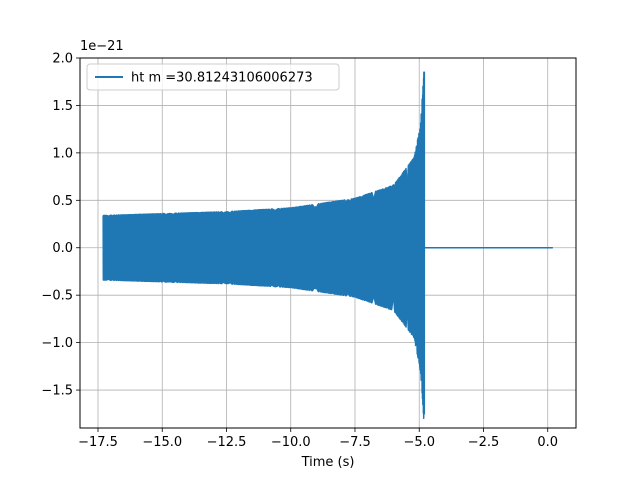  I want to click on x-tick-label: −10.0, so click(291, 442).